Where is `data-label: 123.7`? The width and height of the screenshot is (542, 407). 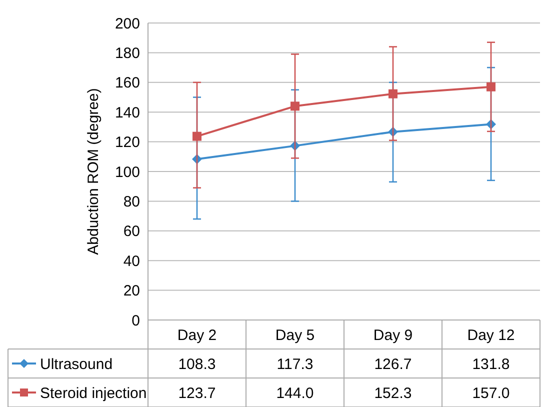
data-label: 123.7 is located at coordinates (197, 393).